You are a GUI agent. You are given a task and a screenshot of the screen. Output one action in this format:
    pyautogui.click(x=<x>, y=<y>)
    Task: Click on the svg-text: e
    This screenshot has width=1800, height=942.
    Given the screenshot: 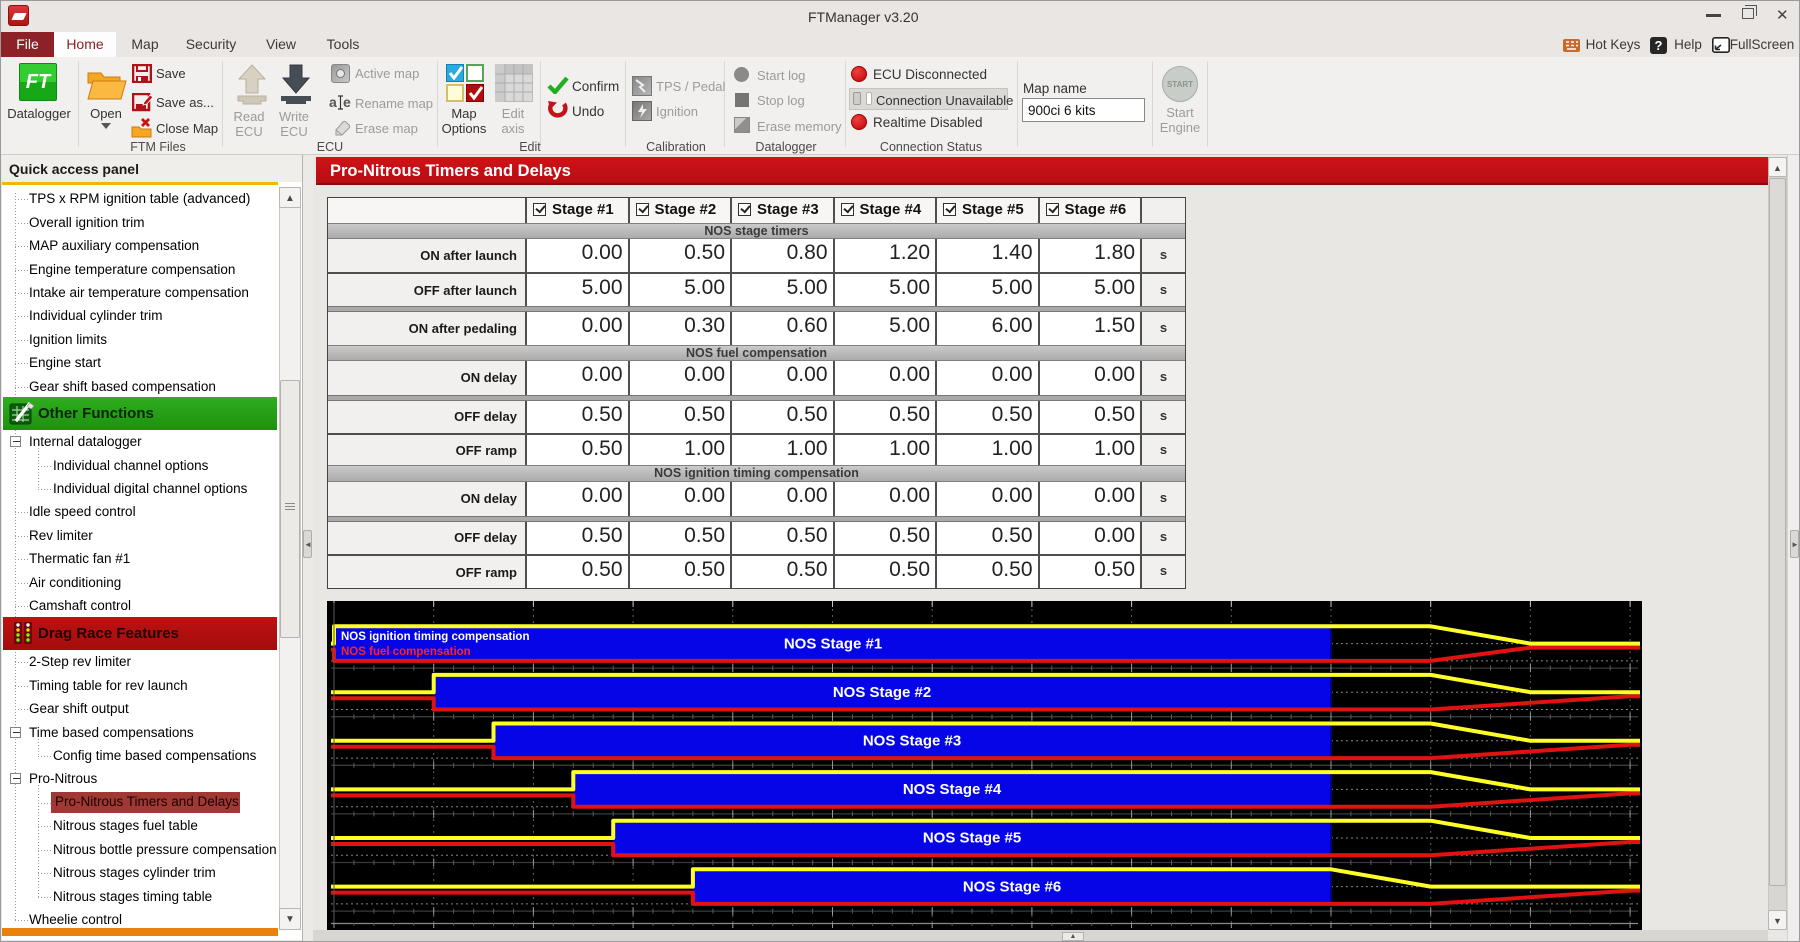 What is the action you would take?
    pyautogui.click(x=347, y=102)
    